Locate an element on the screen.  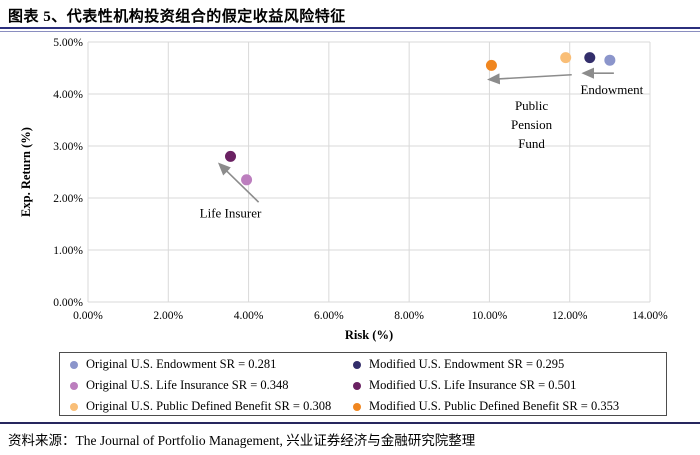
source-label: 资料来源： is located at coordinates (42, 440).